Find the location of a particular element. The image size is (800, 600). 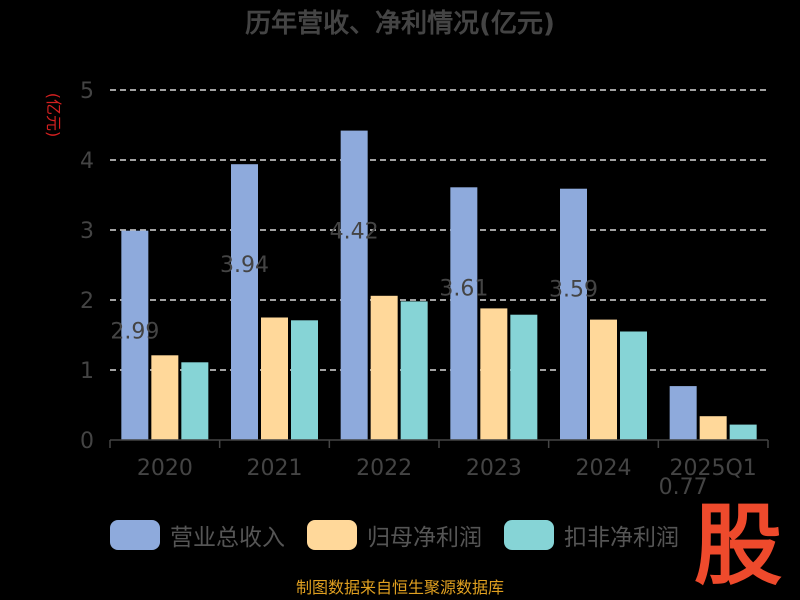

legend-swatch-revenue is located at coordinates (135, 535).